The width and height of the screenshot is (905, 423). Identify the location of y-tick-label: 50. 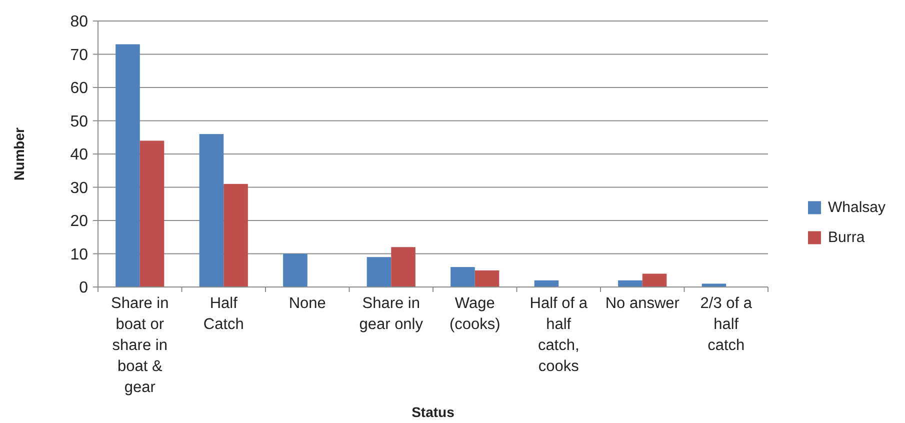
(79, 121).